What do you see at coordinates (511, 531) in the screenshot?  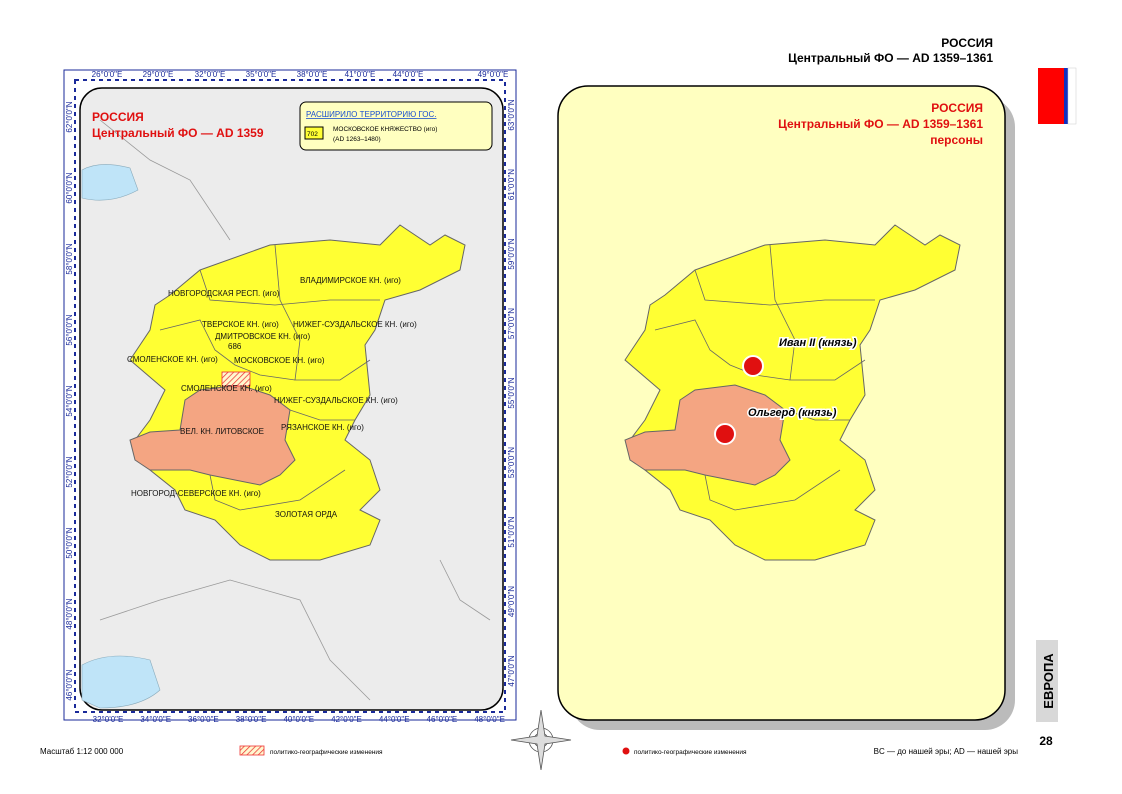 I see `latitude-label: 51°0'0"N` at bounding box center [511, 531].